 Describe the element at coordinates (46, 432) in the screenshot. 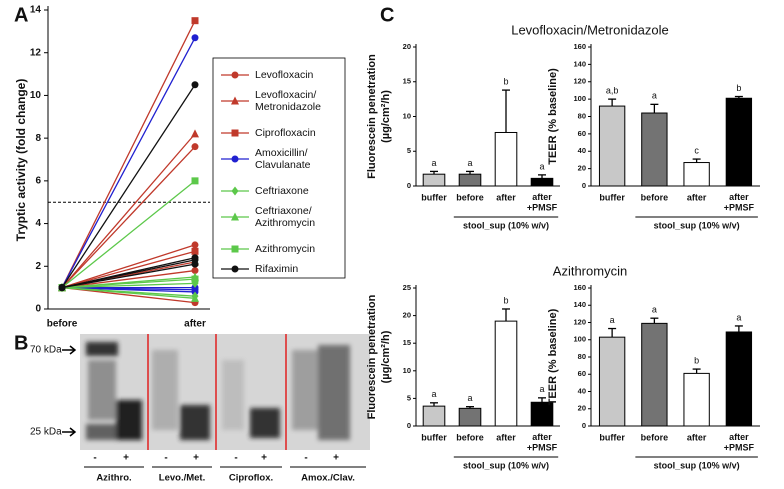

I see `blot-marker: 25 kDa` at that location.